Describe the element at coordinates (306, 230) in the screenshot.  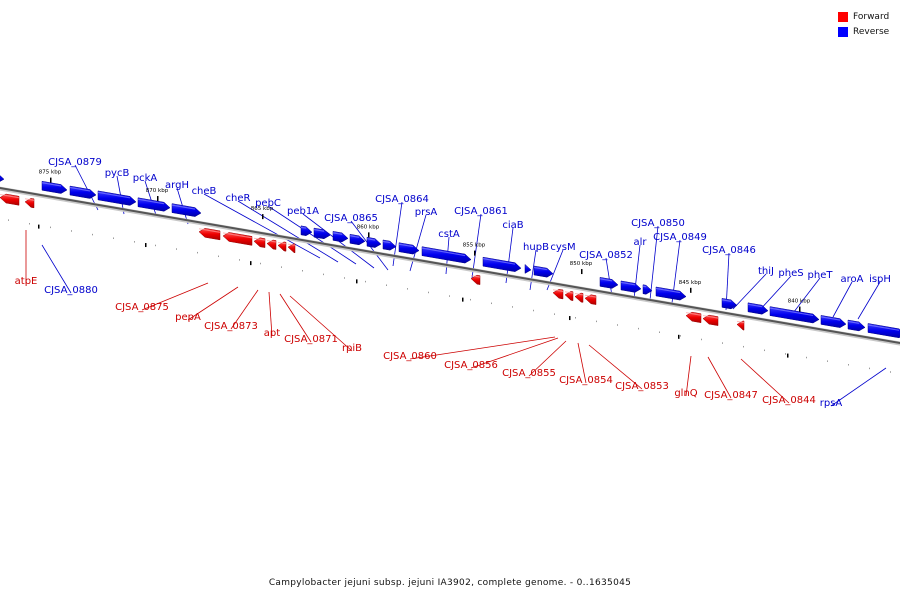
I see `gene-arrow-cheB` at that location.